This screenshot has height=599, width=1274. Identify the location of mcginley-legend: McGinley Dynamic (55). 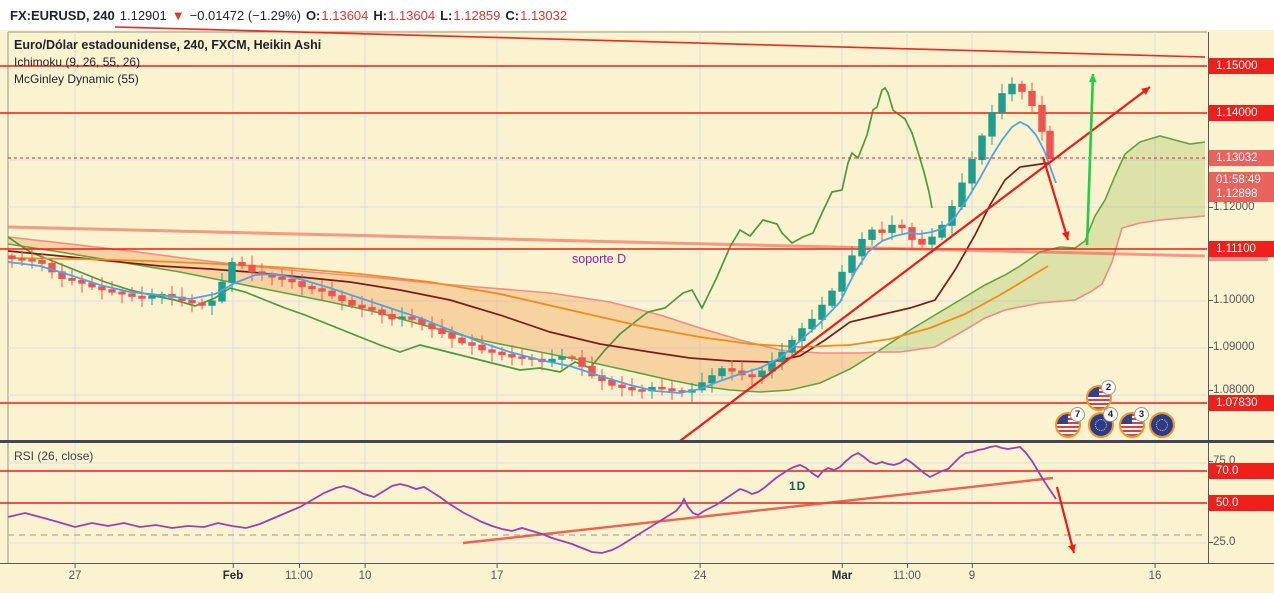
(76, 79).